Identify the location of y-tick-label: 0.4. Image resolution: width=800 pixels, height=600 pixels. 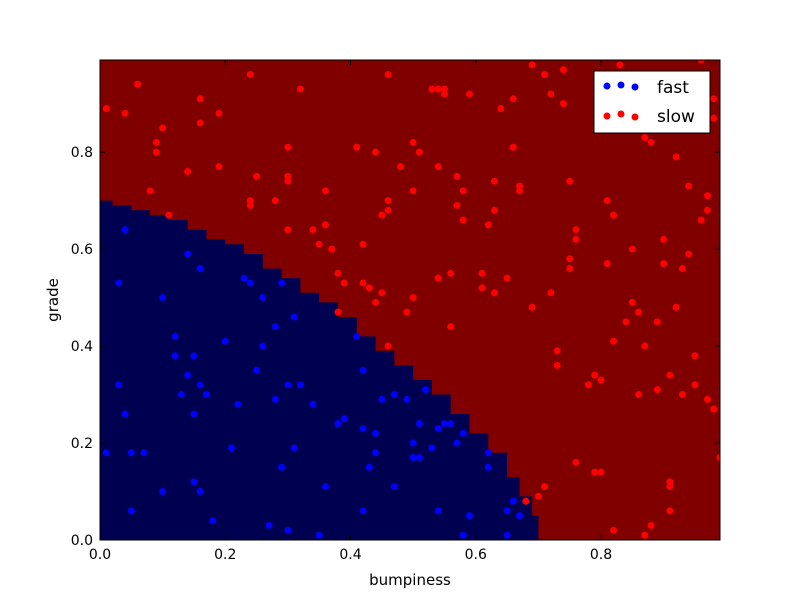
(82, 347).